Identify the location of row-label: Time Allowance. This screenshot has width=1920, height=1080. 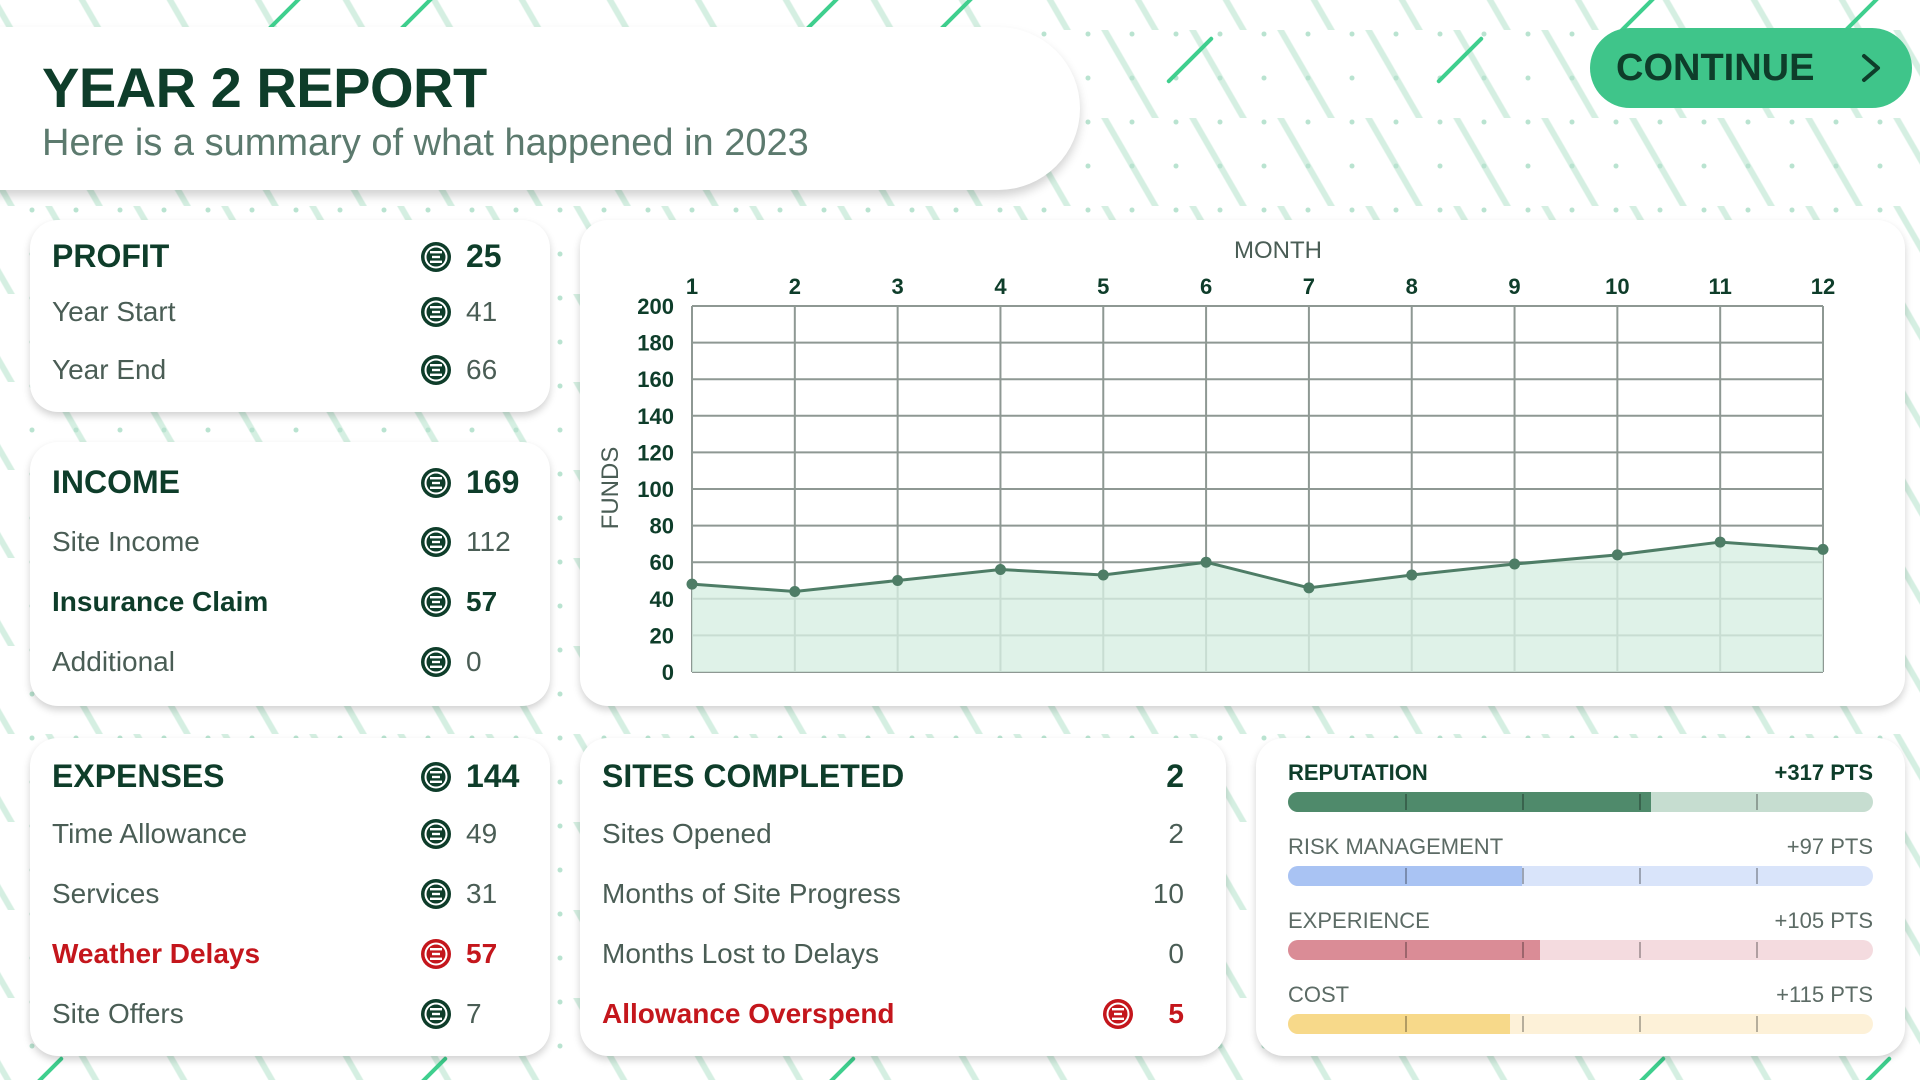
(150, 833).